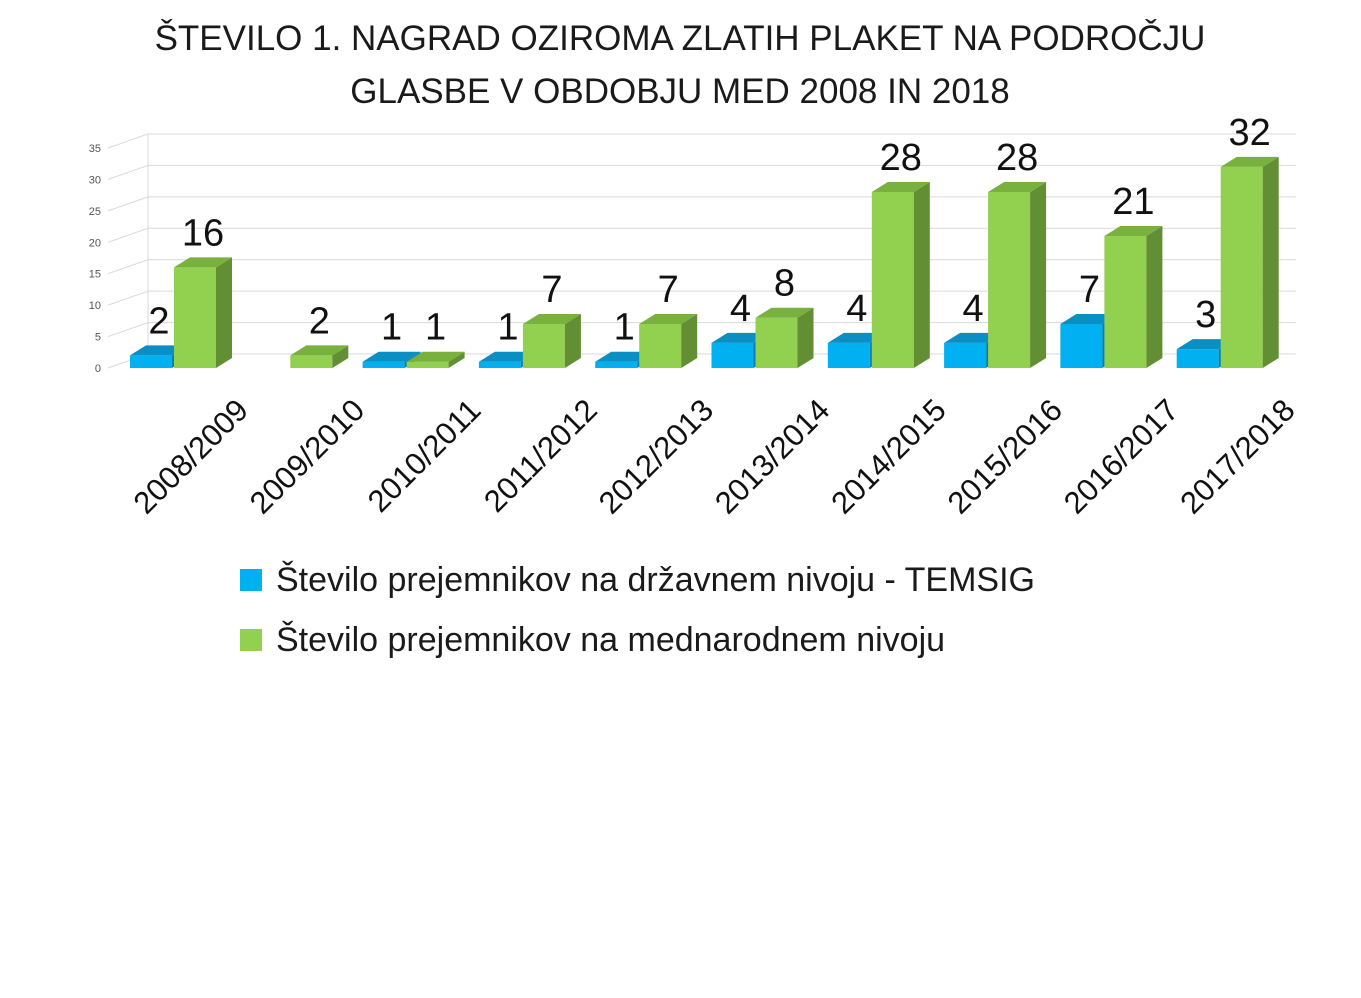 This screenshot has width=1361, height=998. What do you see at coordinates (319, 321) in the screenshot?
I see `data-label: 2` at bounding box center [319, 321].